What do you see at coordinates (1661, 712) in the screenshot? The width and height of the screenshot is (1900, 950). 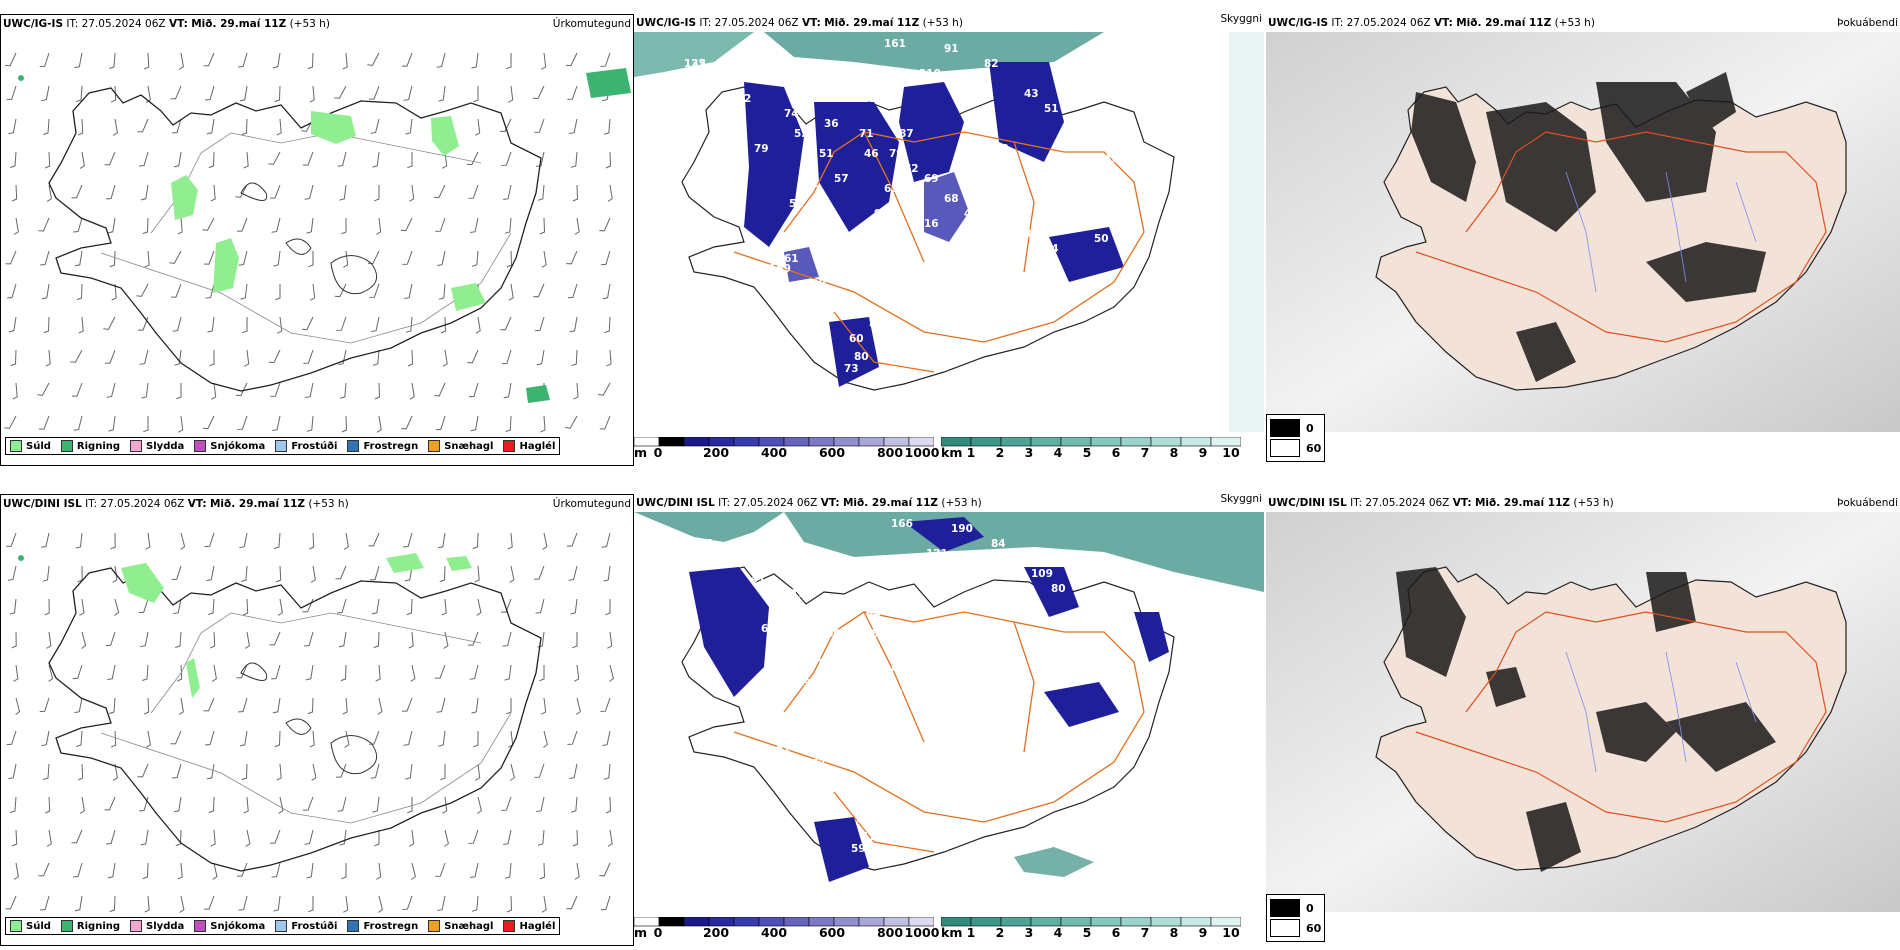 I see `rivers` at bounding box center [1661, 712].